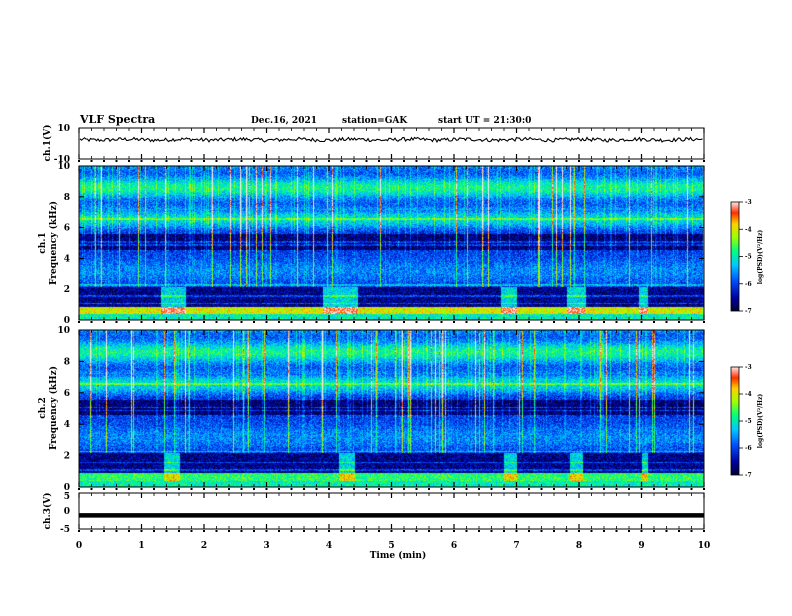  Describe the element at coordinates (67, 198) in the screenshot. I see `freq-tick-label: 8` at that location.